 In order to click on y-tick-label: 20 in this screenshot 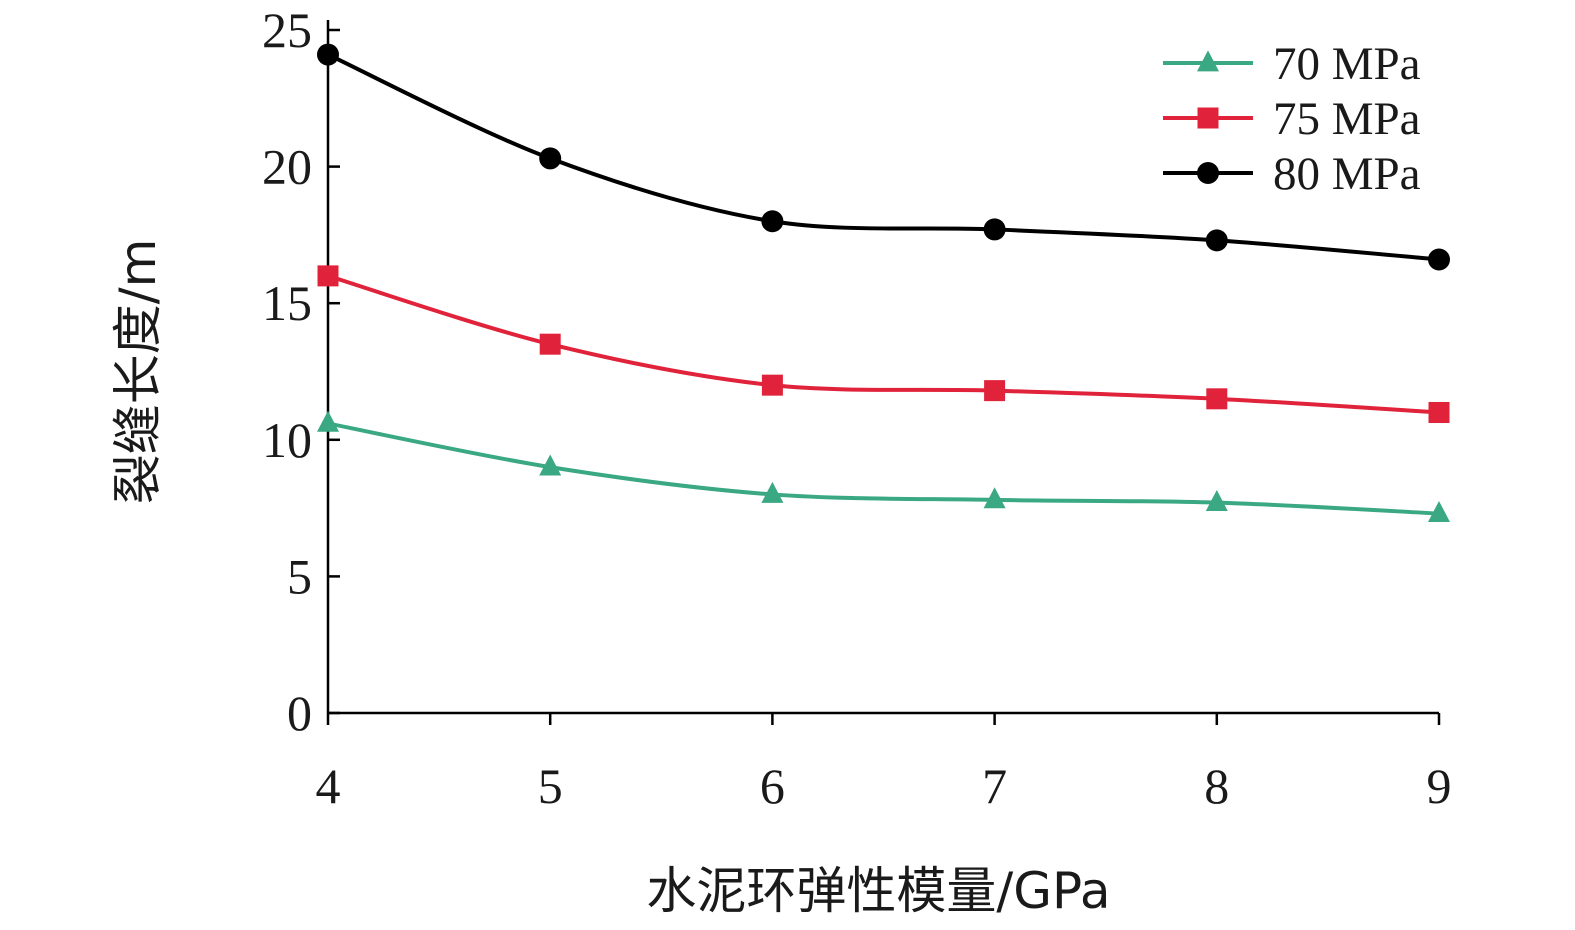, I will do `click(287, 167)`.